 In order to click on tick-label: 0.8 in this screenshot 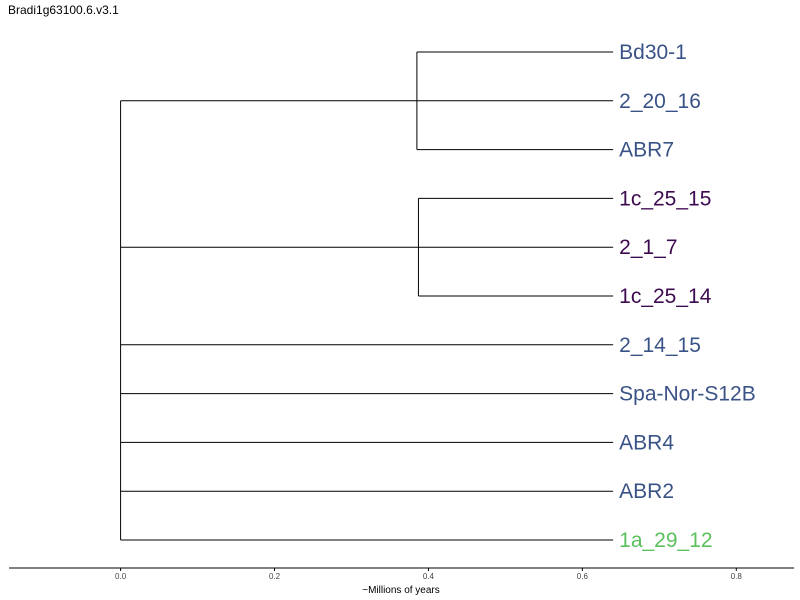, I will do `click(737, 576)`.